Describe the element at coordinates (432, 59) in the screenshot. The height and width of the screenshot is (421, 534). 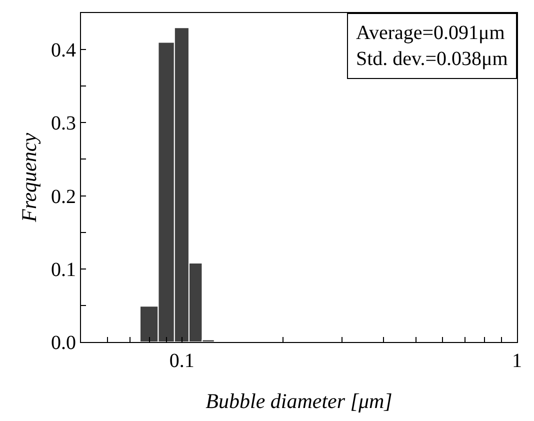
I see `annotation: Std. dev.=0.038μm` at that location.